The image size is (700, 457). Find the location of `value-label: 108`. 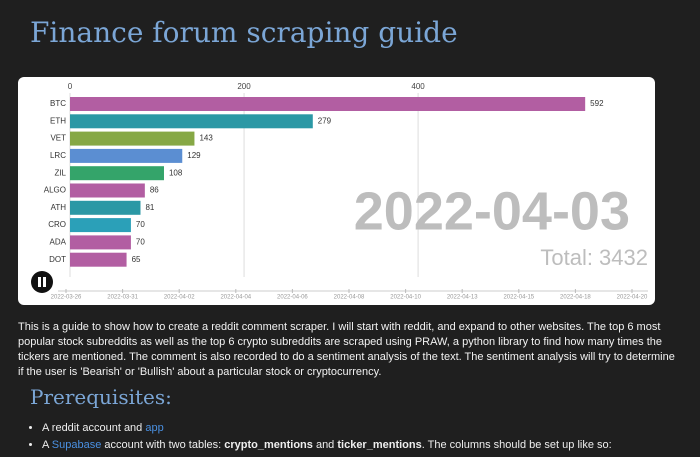

value-label: 108 is located at coordinates (176, 172).